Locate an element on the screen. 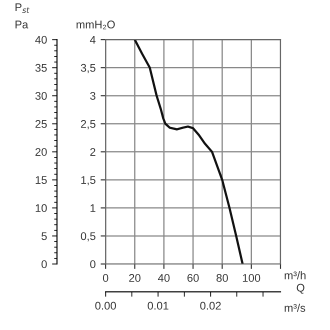 This screenshot has height=330, width=330. x-tick-label: 20 is located at coordinates (134, 278).